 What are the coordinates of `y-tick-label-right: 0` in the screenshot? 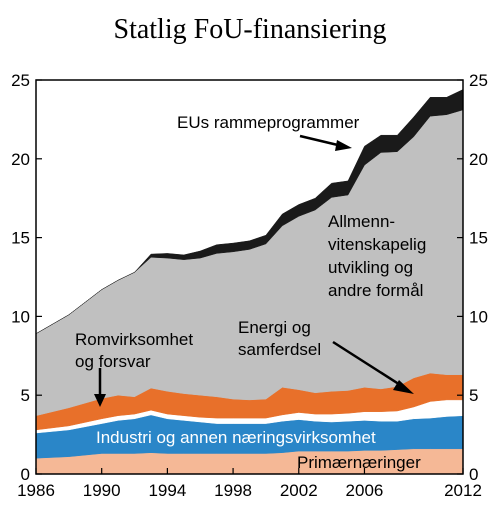 It's located at (473, 474).